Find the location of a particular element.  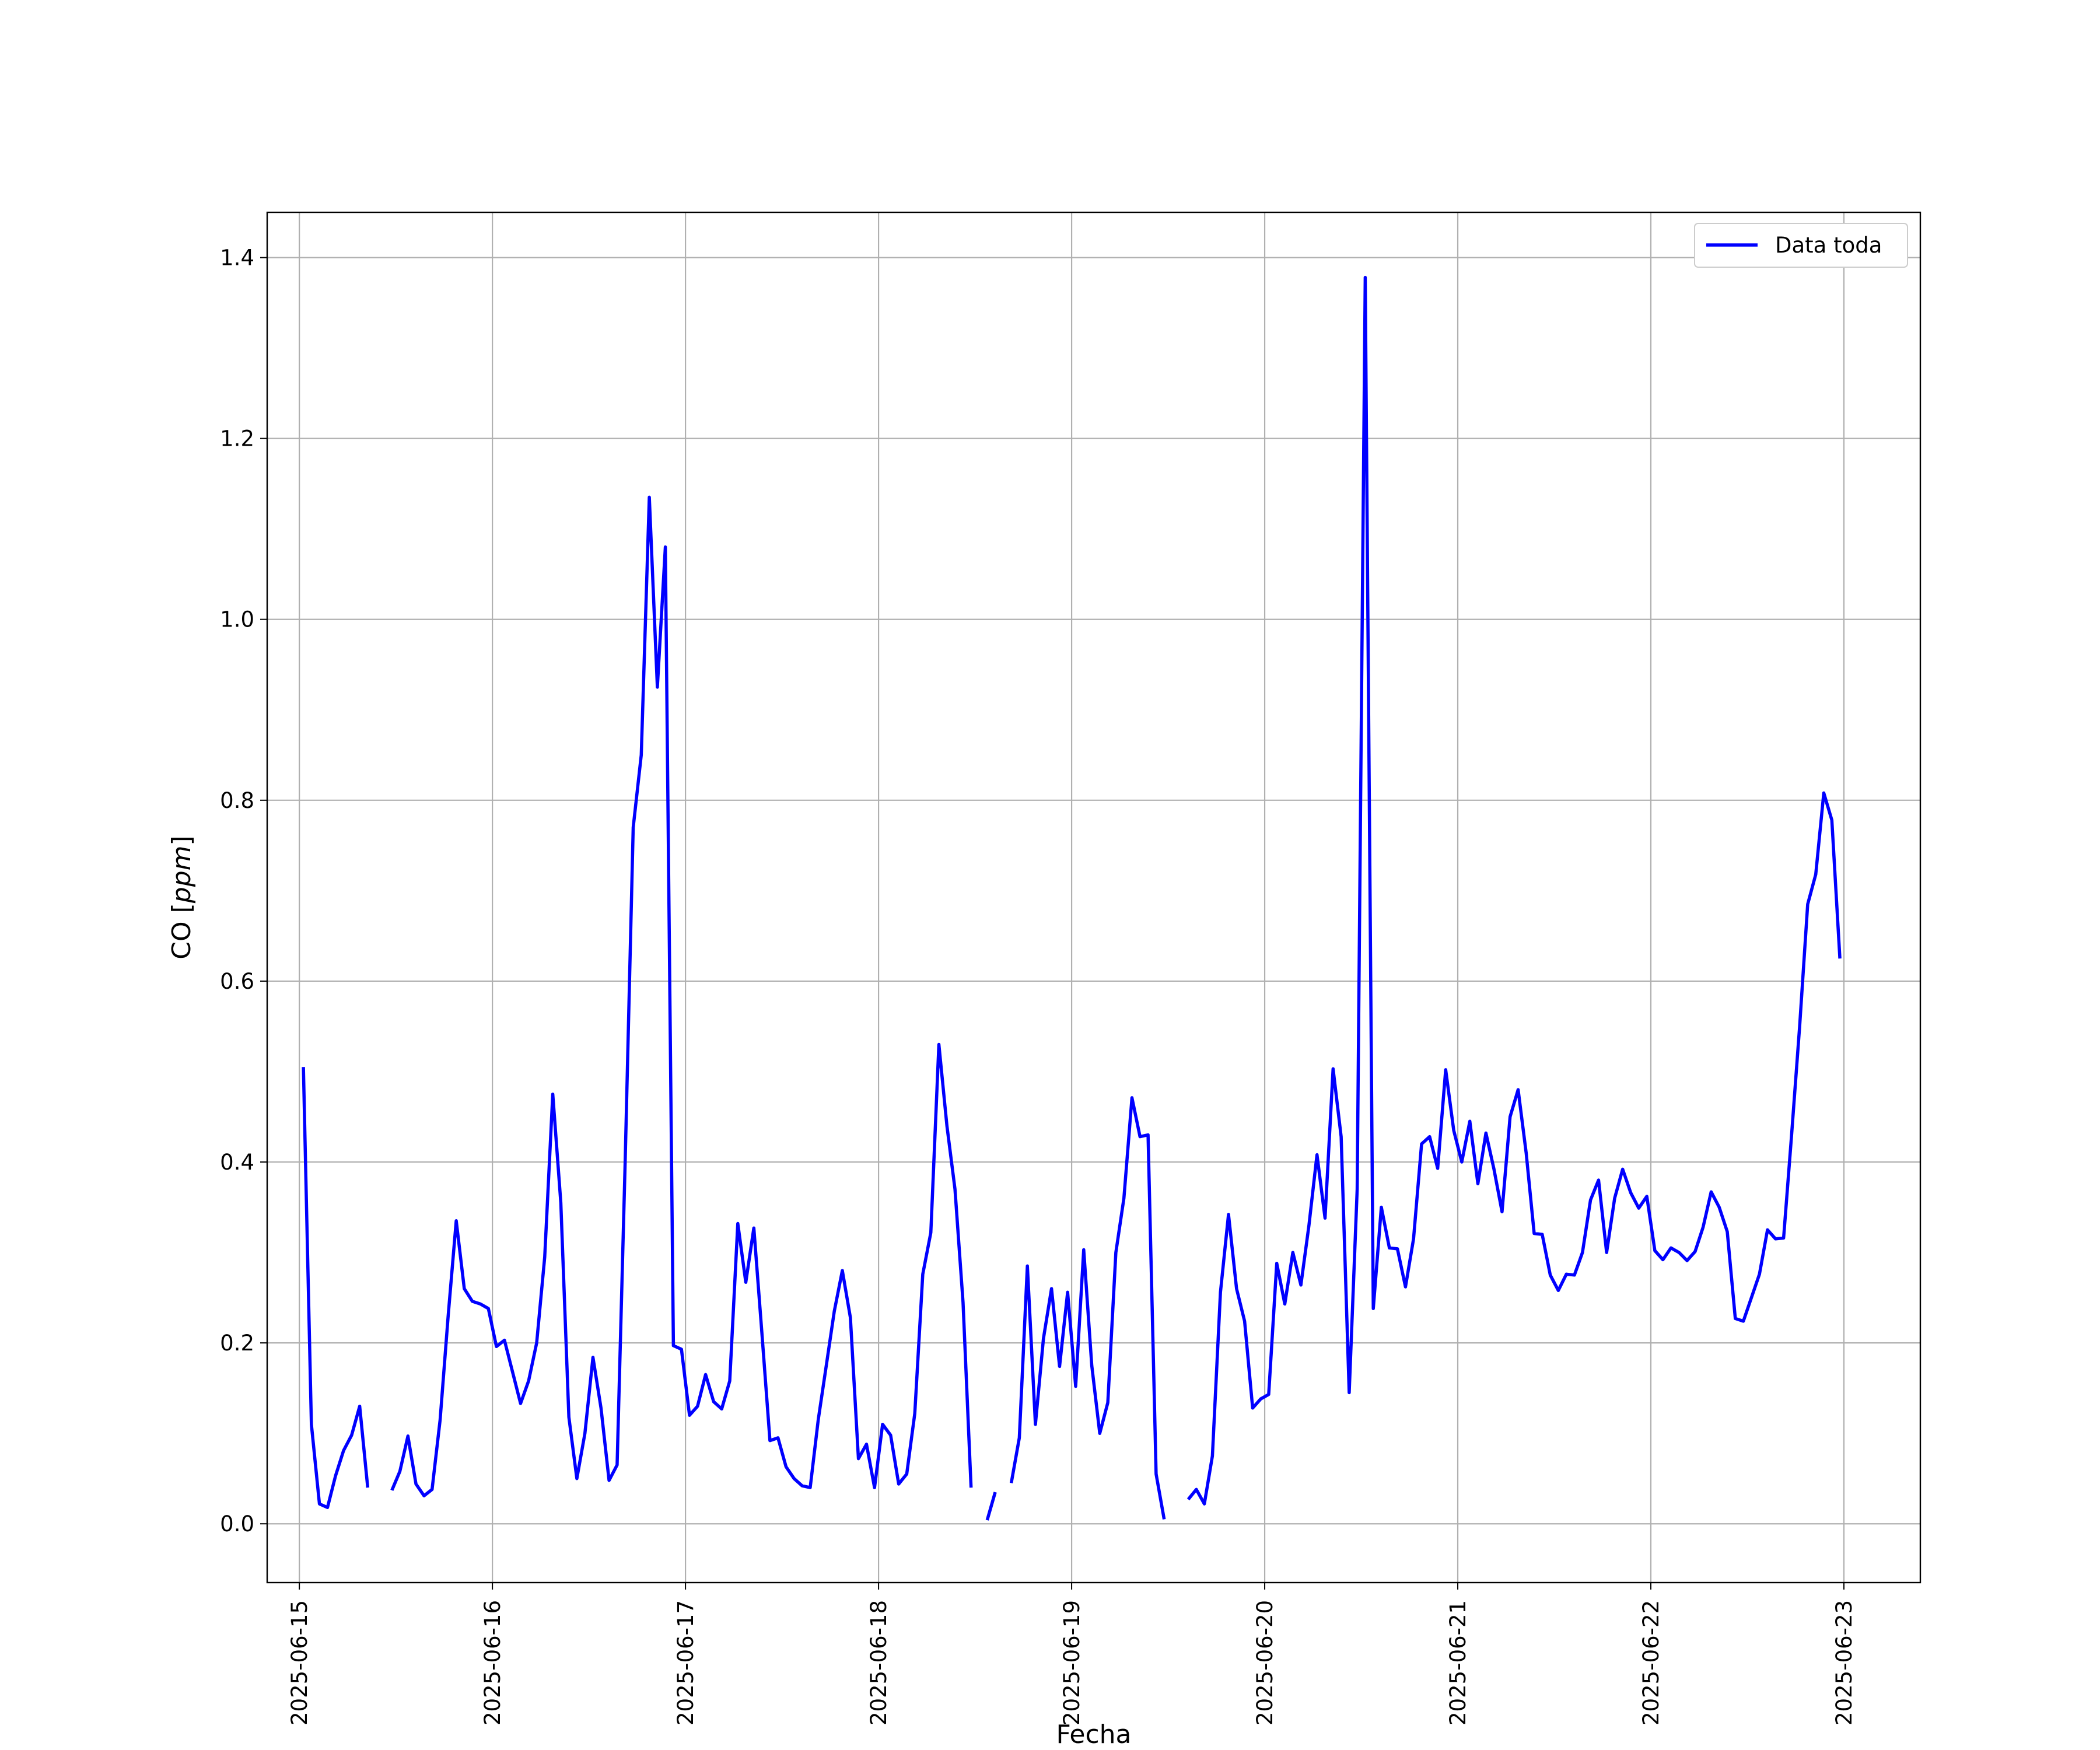

x-tick-label: 2025-06-15 is located at coordinates (300, 1663).